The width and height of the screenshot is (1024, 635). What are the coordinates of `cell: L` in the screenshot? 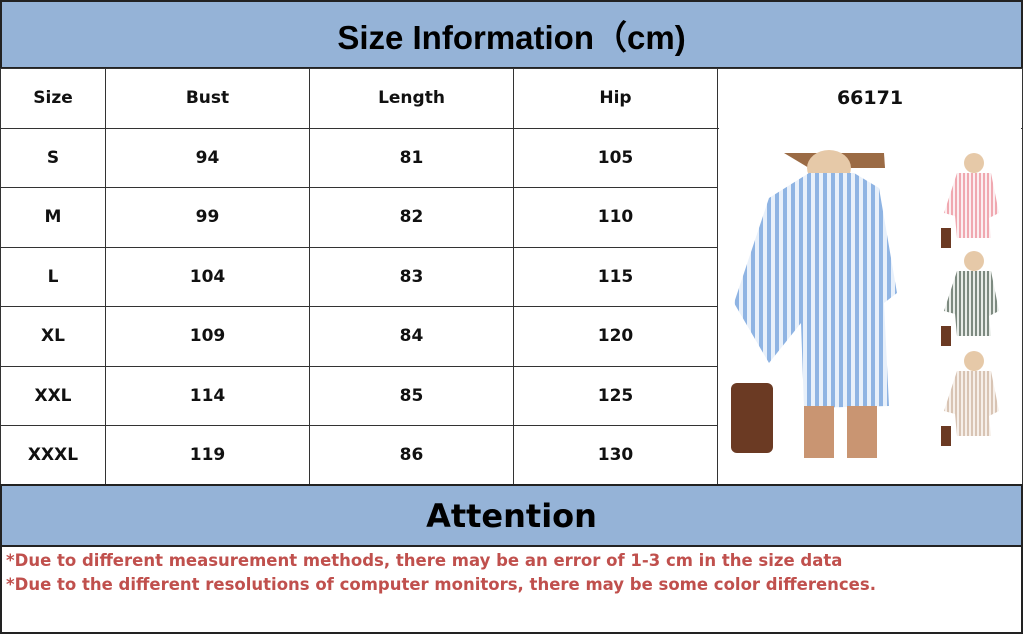 It's located at (53, 276).